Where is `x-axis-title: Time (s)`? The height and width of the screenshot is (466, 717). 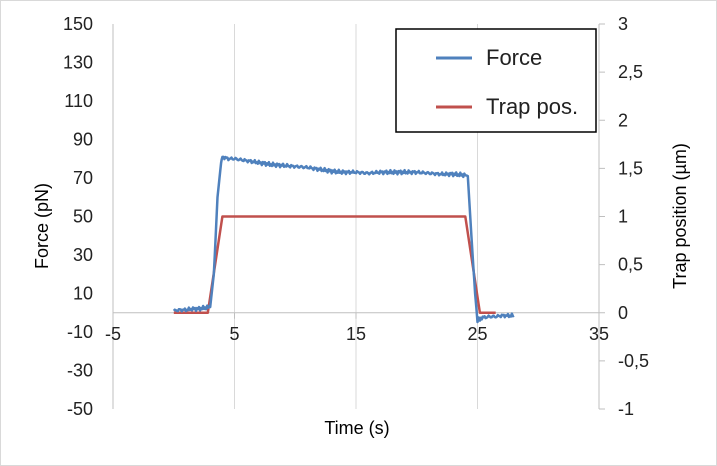 x-axis-title: Time (s) is located at coordinates (356, 428).